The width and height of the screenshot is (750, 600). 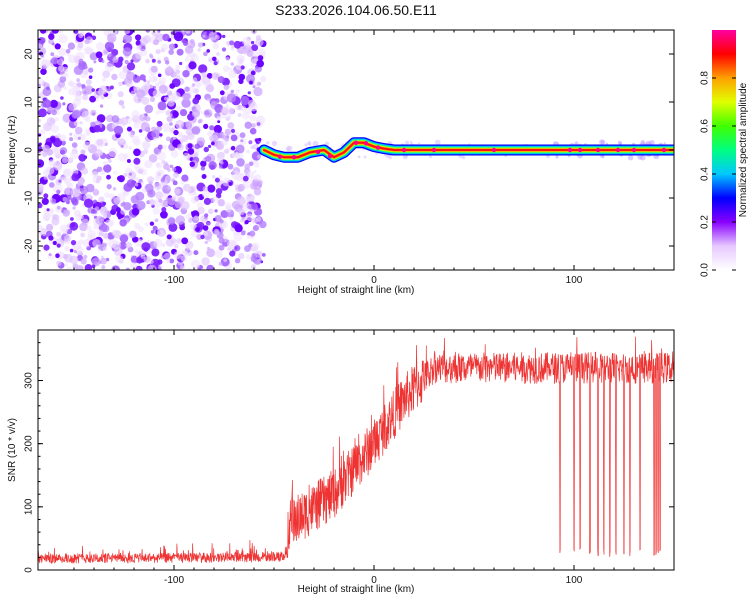 What do you see at coordinates (29, 102) in the screenshot?
I see `ytick-label: 10` at bounding box center [29, 102].